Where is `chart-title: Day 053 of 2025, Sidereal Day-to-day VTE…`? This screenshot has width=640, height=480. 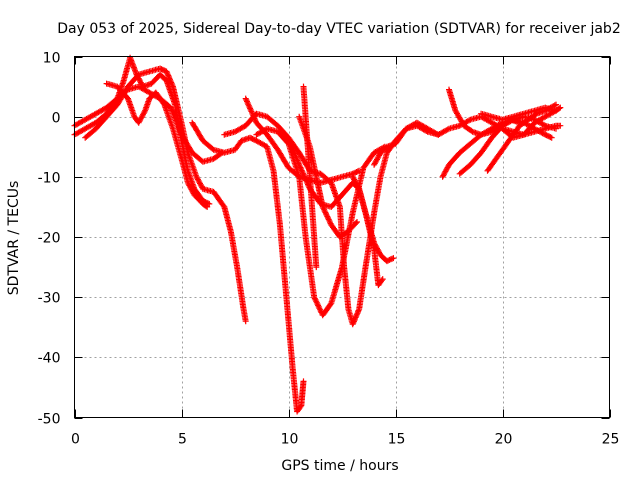
chart-title: Day 053 of 2025, Sidereal Day-to-day VTE… is located at coordinates (338, 29).